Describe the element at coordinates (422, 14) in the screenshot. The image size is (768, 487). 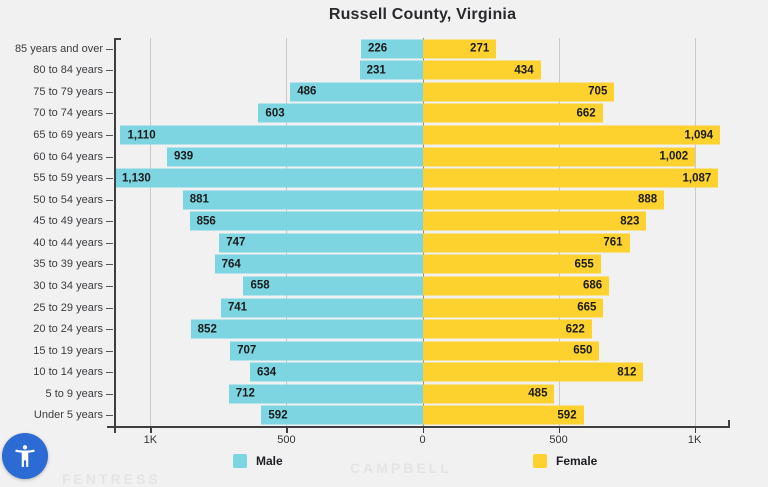
I see `chart-title: Russell County, Virginia` at that location.